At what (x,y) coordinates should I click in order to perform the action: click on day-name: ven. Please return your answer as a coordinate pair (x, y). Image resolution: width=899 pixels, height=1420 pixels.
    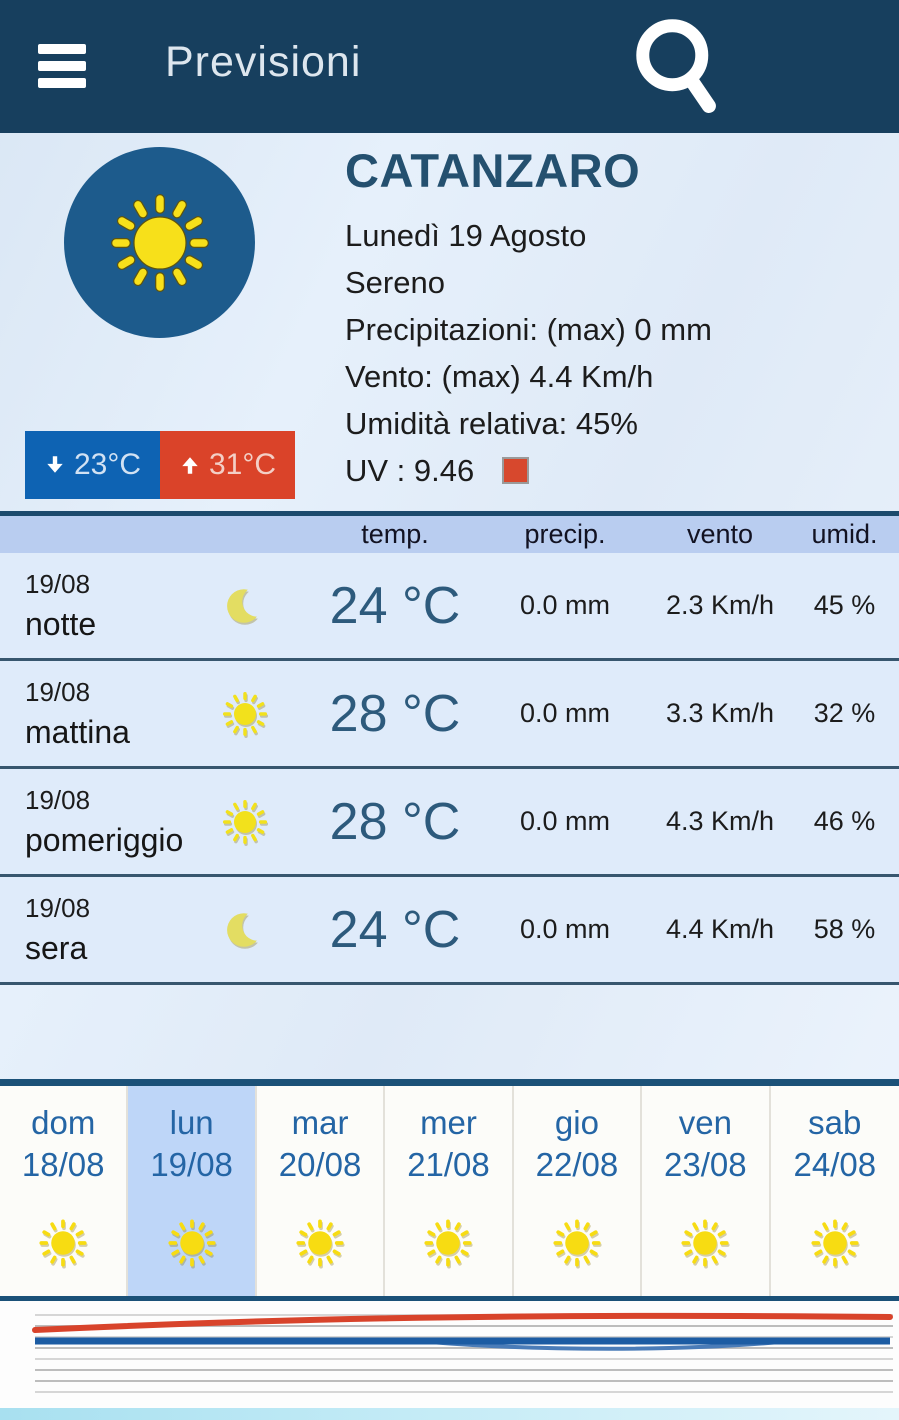
    Looking at the image, I should click on (705, 1122).